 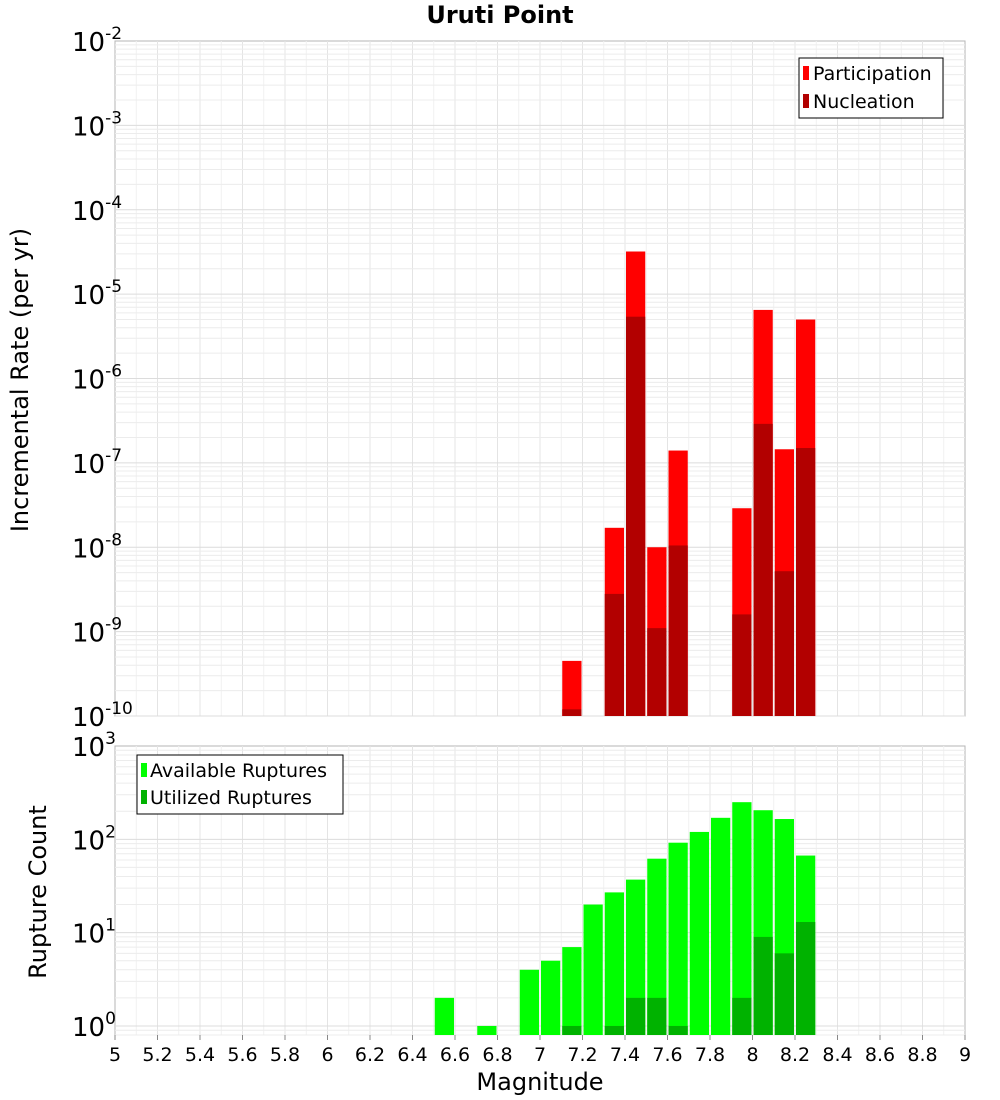 I want to click on chart-title: Uruti Point, so click(x=499, y=15).